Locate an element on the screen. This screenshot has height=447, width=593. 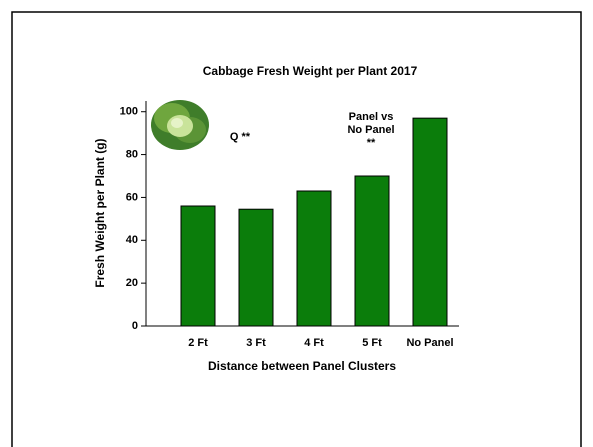
x-tick-label: No Panel is located at coordinates (429, 343).